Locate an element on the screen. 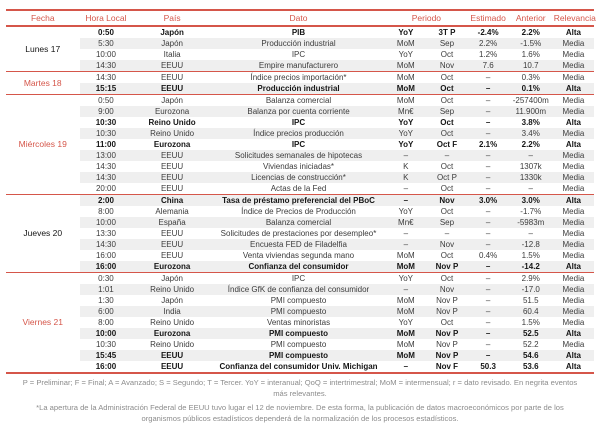 This screenshot has height=425, width=600. cell-prev: 1.5% is located at coordinates (530, 255).